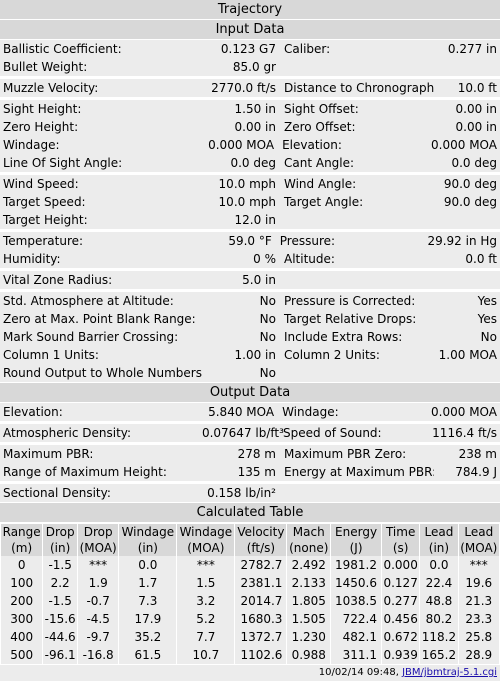  I want to click on column-header: Energy, so click(356, 532).